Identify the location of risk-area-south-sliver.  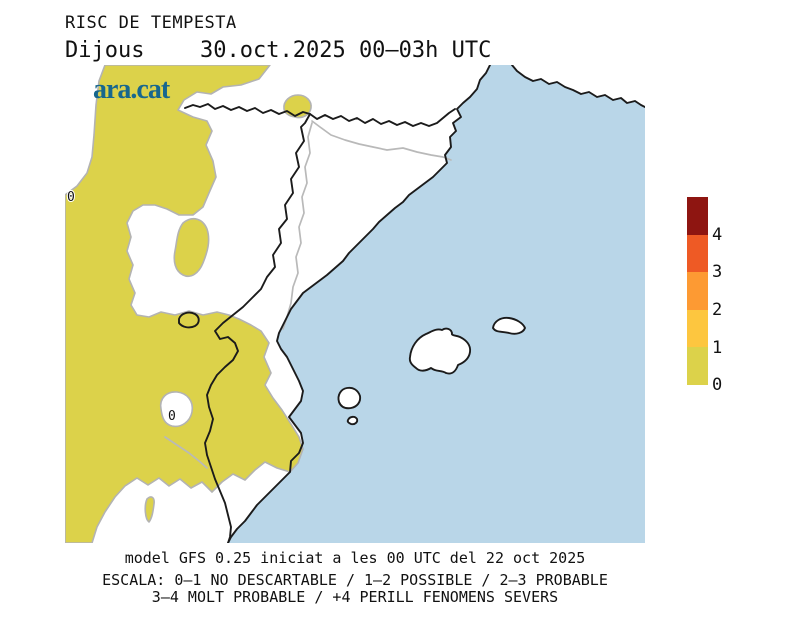
(149, 509).